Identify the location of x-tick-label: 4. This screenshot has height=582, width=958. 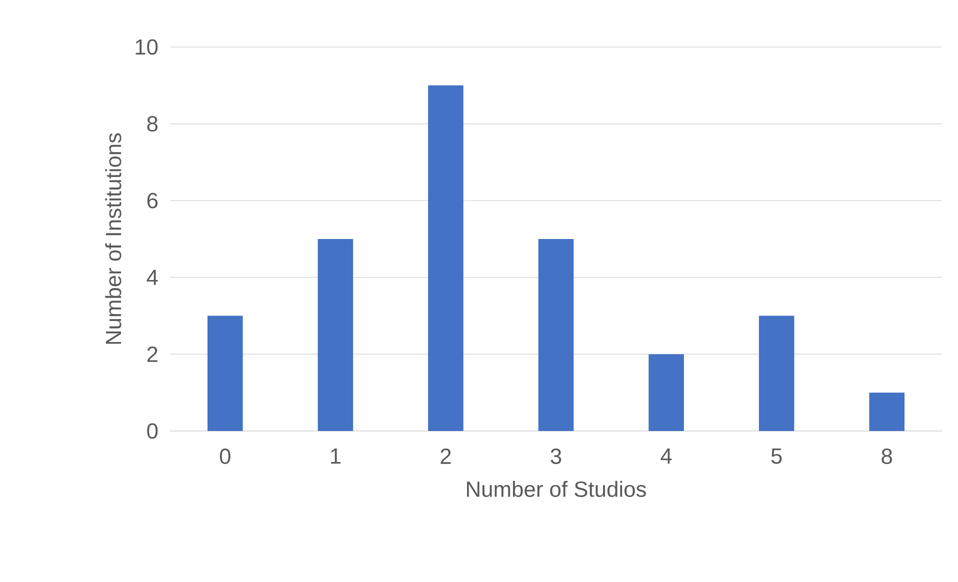
(666, 456).